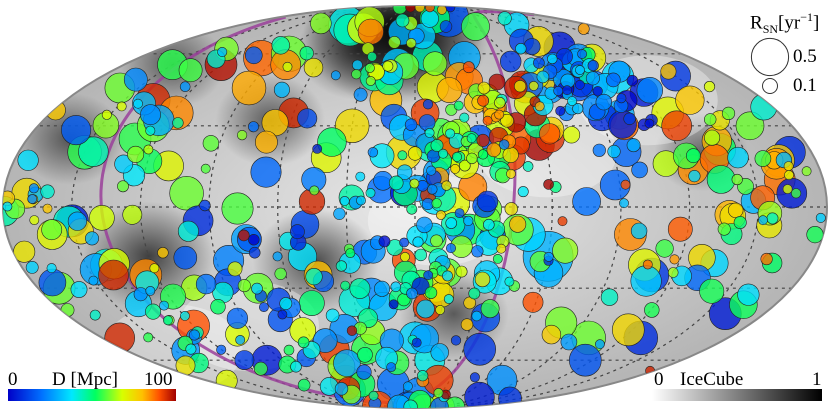  I want to click on size-legend-label-large: 0.5, so click(805, 56).